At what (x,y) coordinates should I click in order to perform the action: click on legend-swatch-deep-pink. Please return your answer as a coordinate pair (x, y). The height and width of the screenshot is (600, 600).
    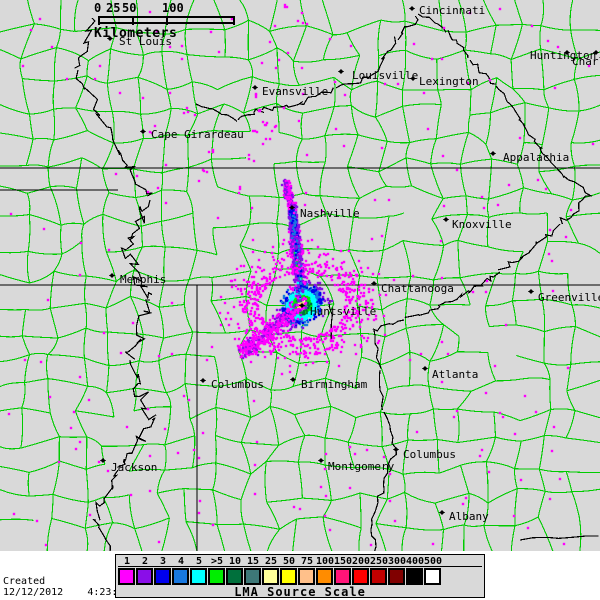
    Looking at the image, I should click on (342, 576).